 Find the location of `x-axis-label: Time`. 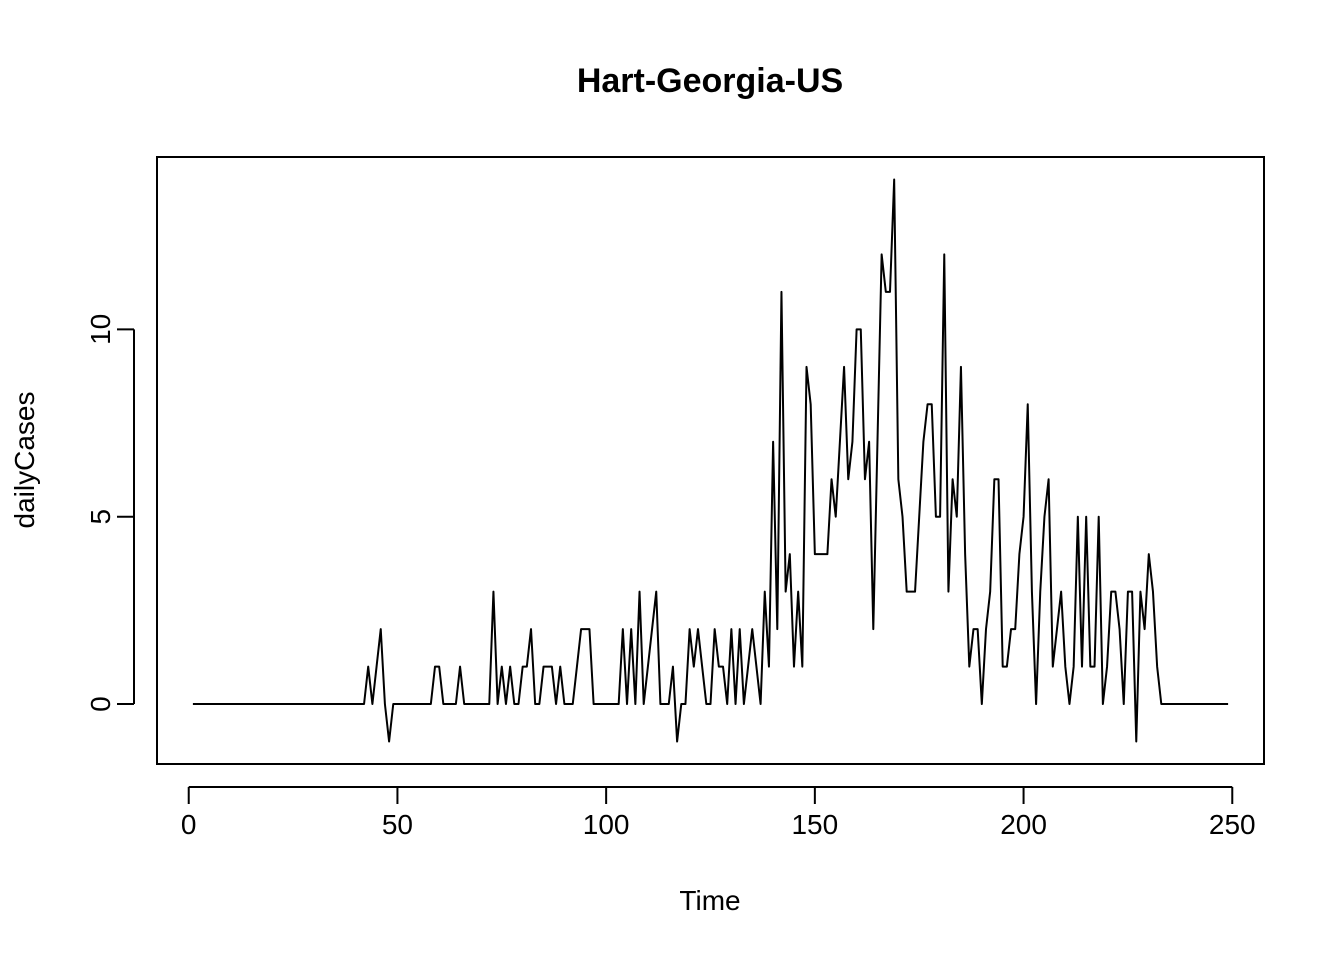

x-axis-label: Time is located at coordinates (709, 900).